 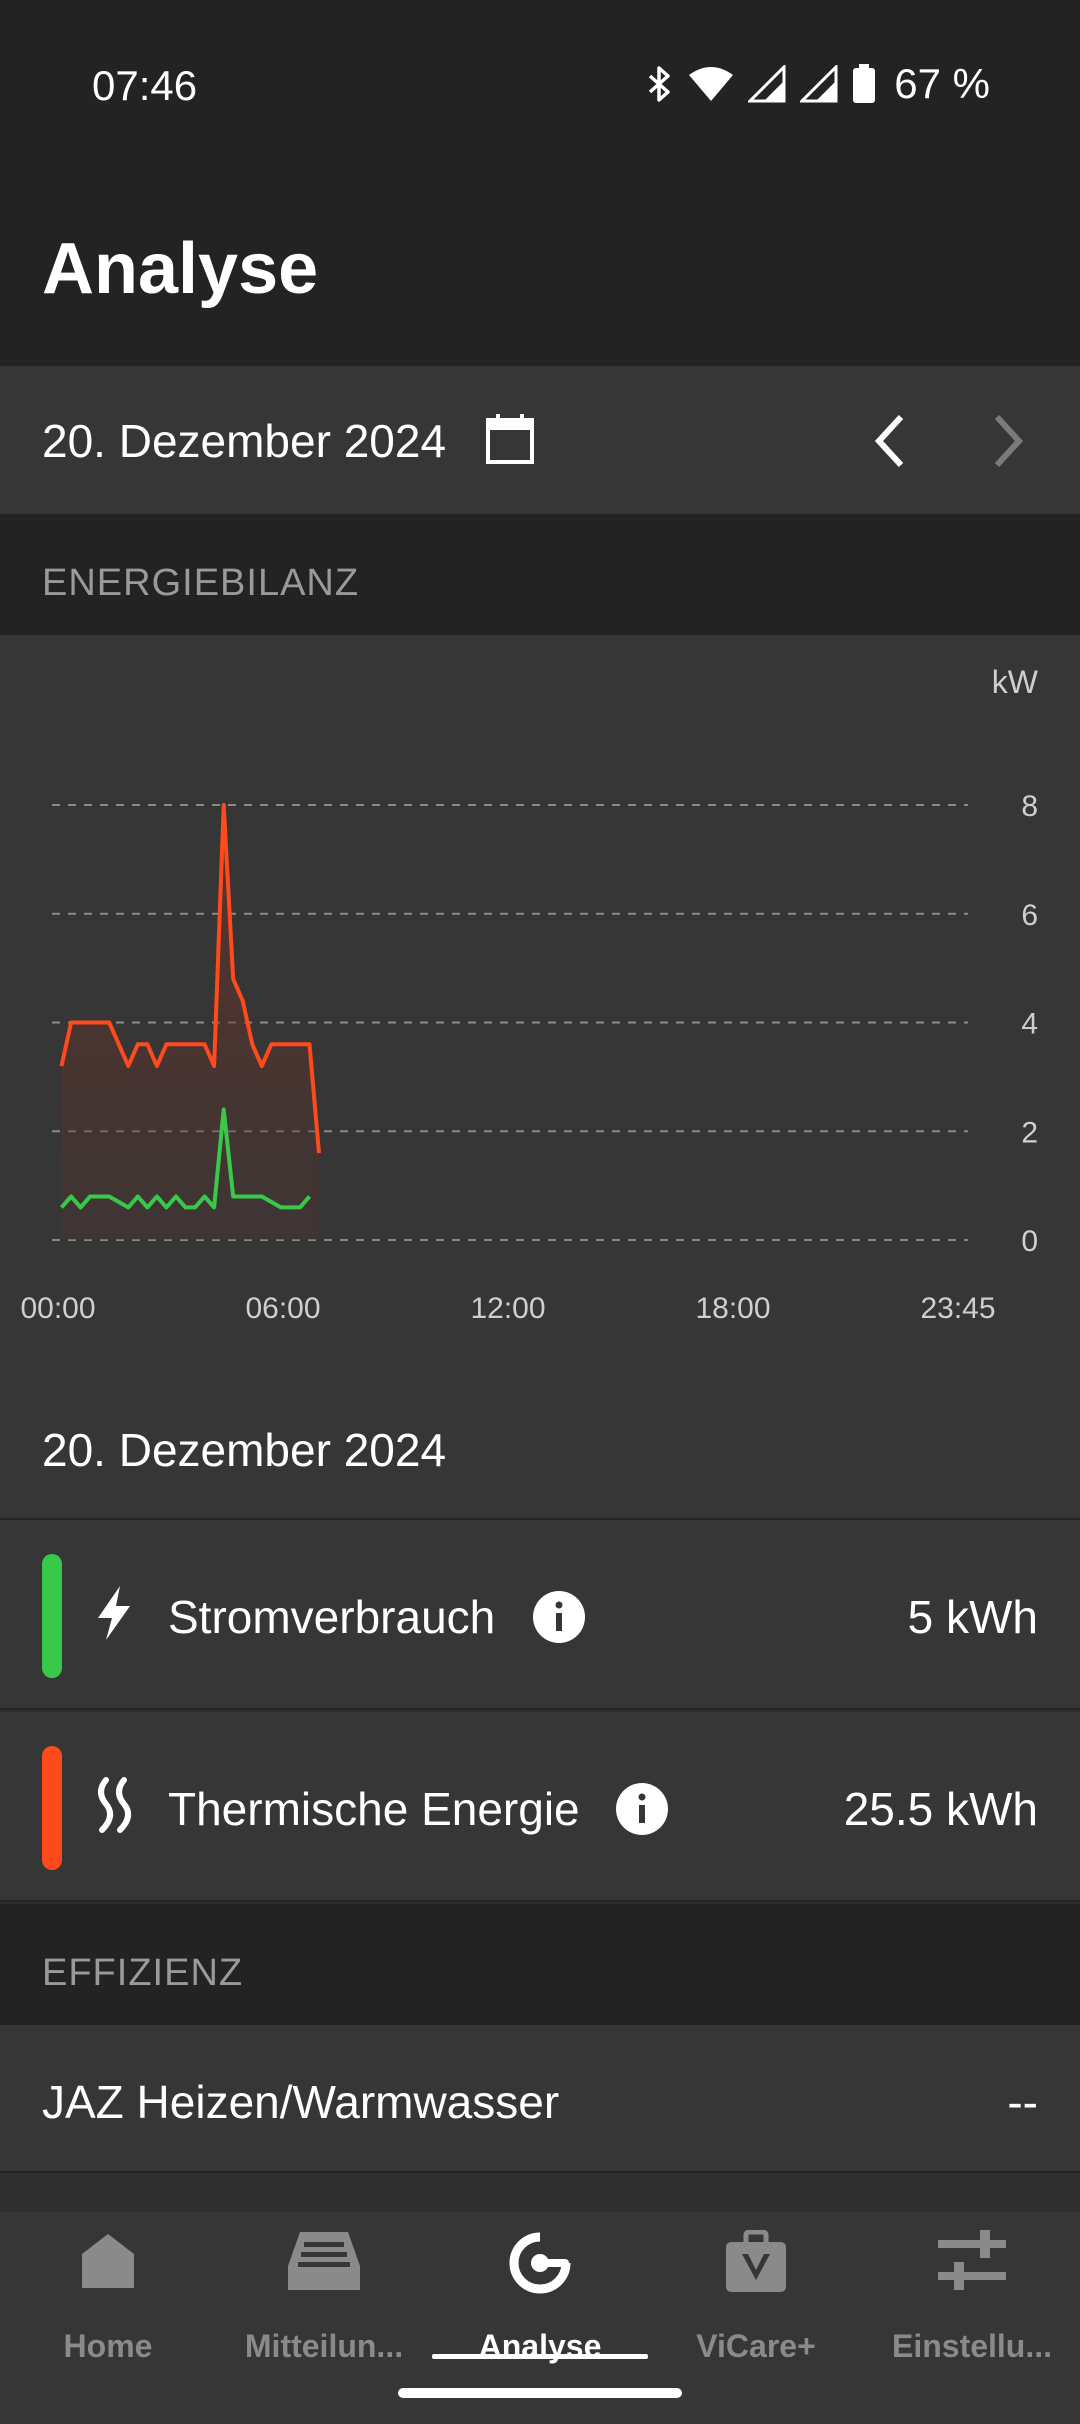 What do you see at coordinates (374, 1809) in the screenshot?
I see `energy-label: Thermische Energie` at bounding box center [374, 1809].